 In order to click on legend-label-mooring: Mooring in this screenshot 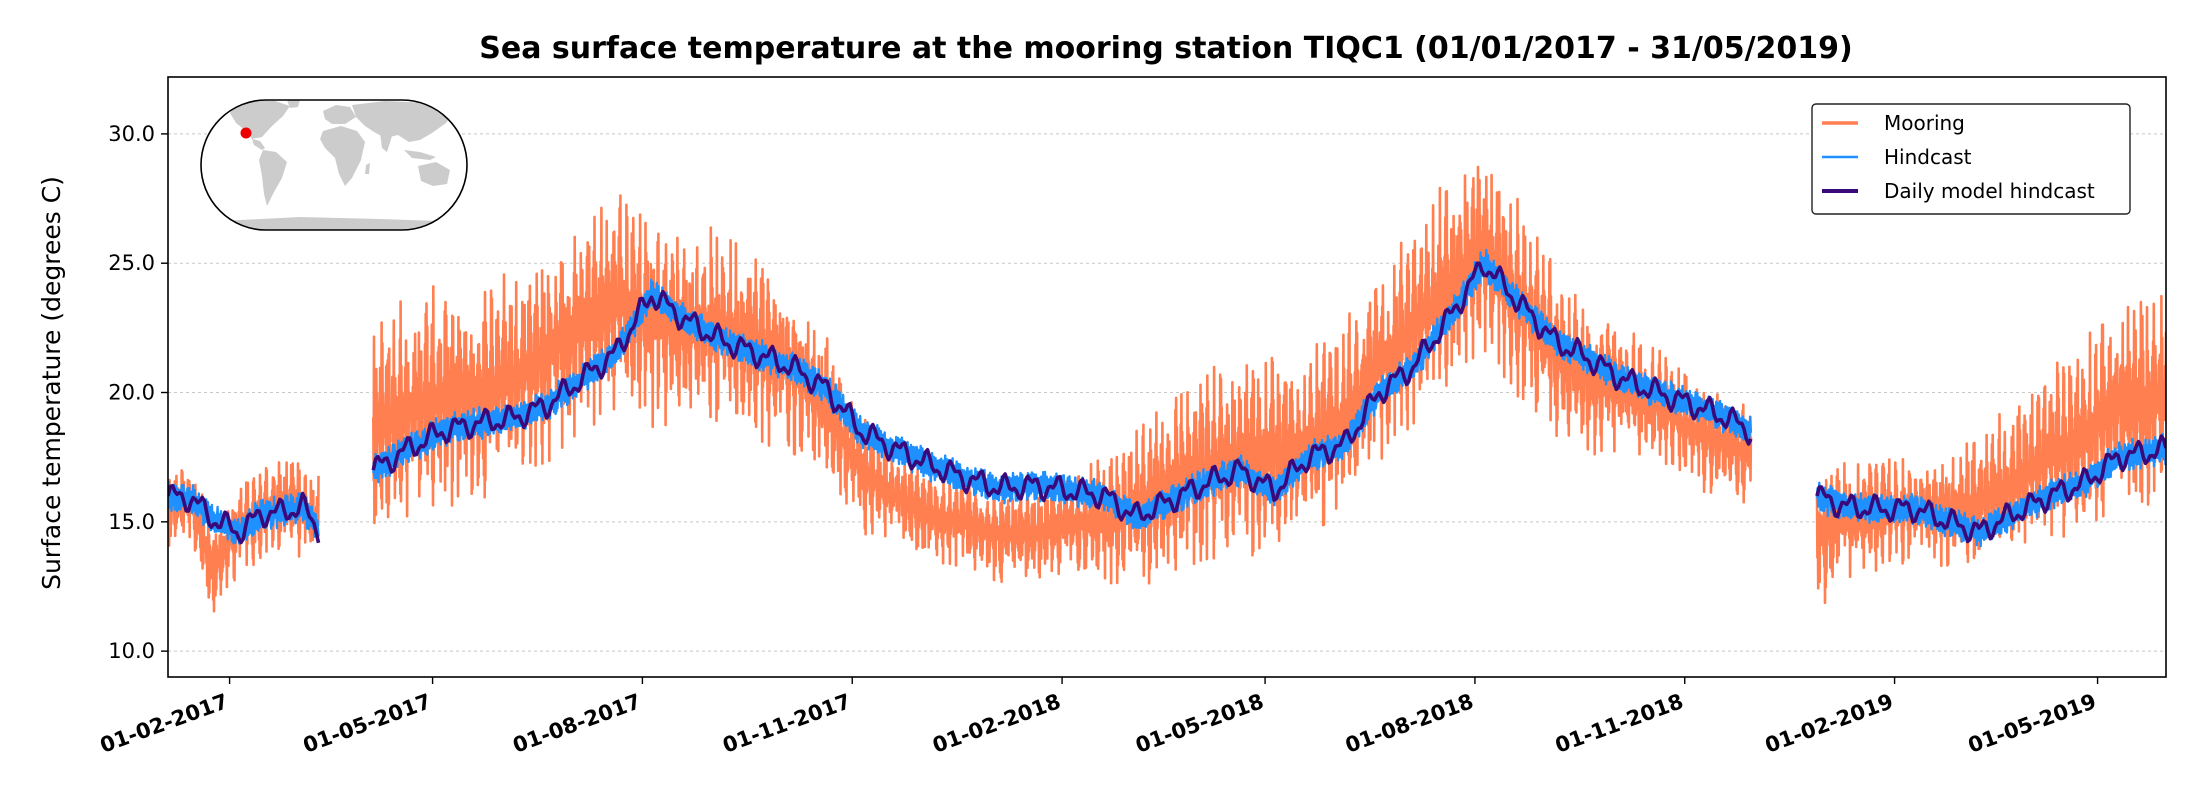, I will do `click(1924, 123)`.